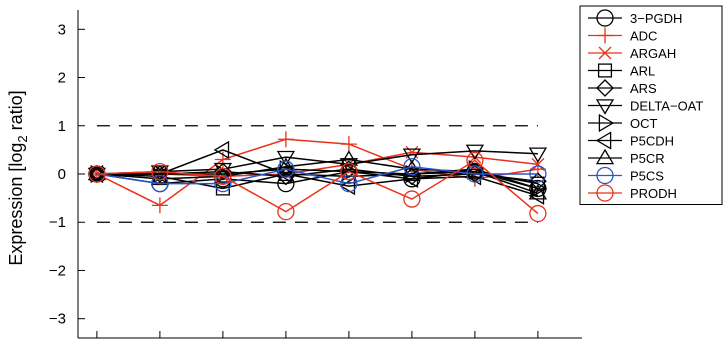  What do you see at coordinates (652, 141) in the screenshot?
I see `legend-label: P5CDH` at bounding box center [652, 141].